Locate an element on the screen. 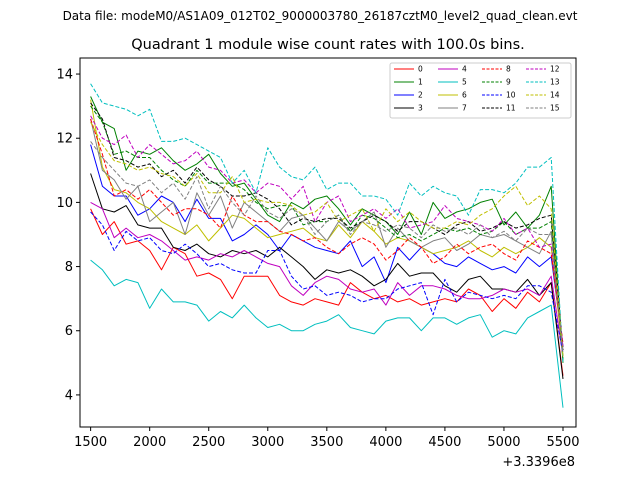  legend-label-14: 14 is located at coordinates (555, 95).